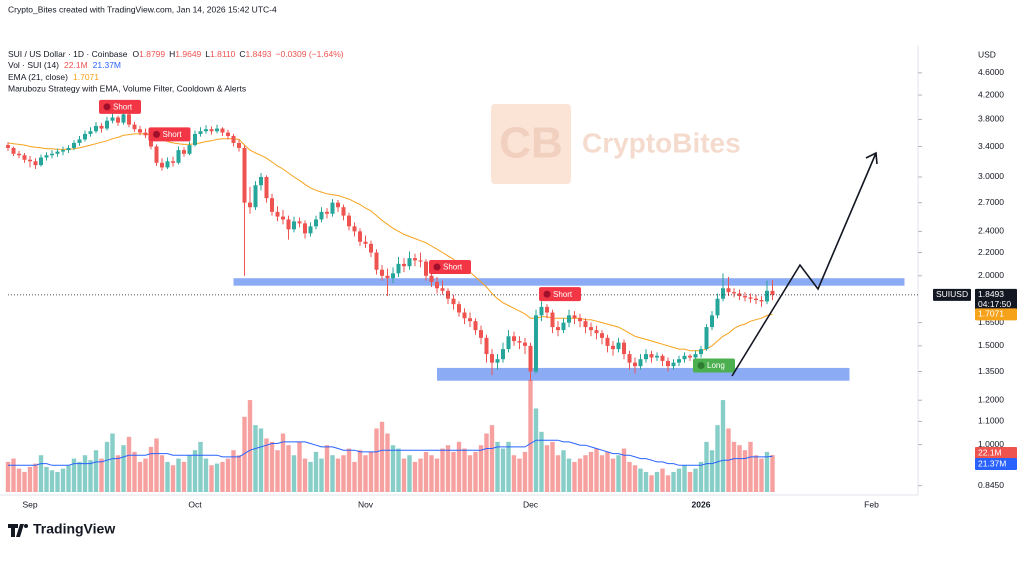 The image size is (1024, 576). I want to click on zone, so click(643, 374).